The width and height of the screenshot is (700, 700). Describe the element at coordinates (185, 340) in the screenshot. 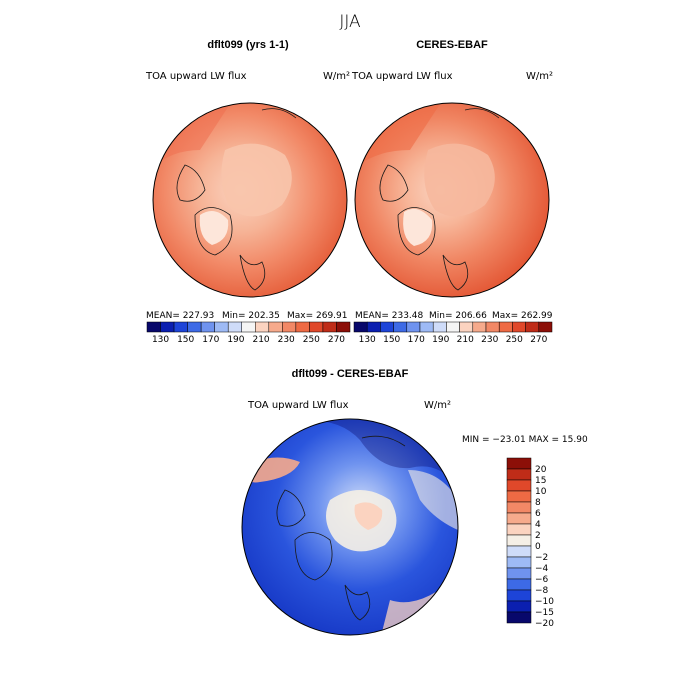

I see `colorbar-tick-label: 150` at that location.